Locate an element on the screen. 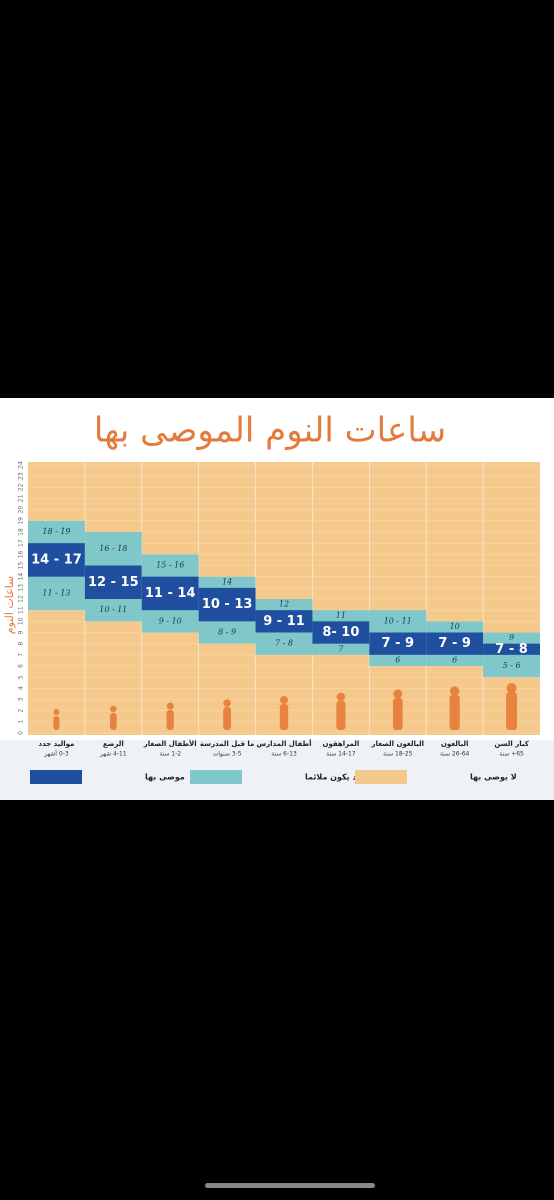  recommended-label: 9 - 11 is located at coordinates (284, 621).